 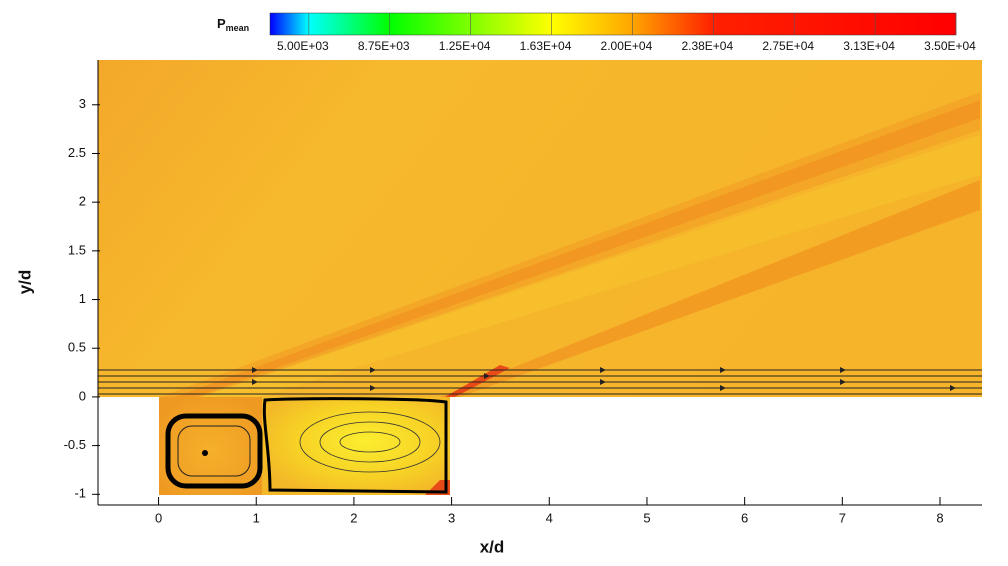 I want to click on colorbar-tick-label: 2.75E+04, so click(x=788, y=46).